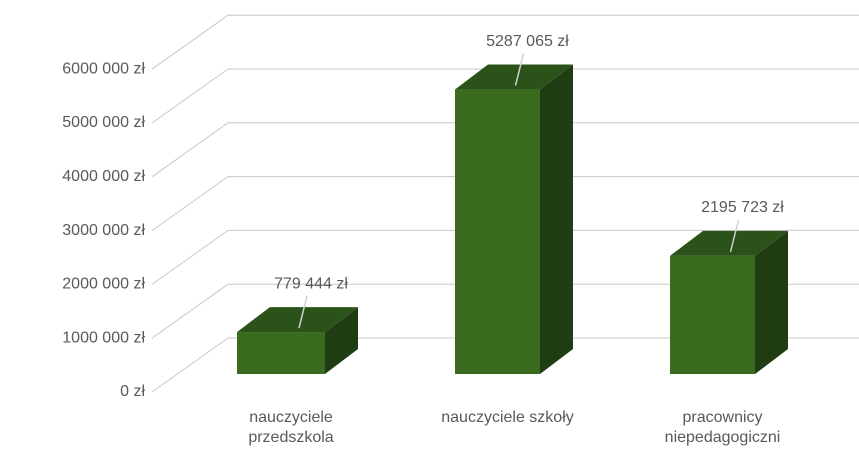  Describe the element at coordinates (103, 68) in the screenshot. I see `y-tick-label: 6000 000 zł` at that location.